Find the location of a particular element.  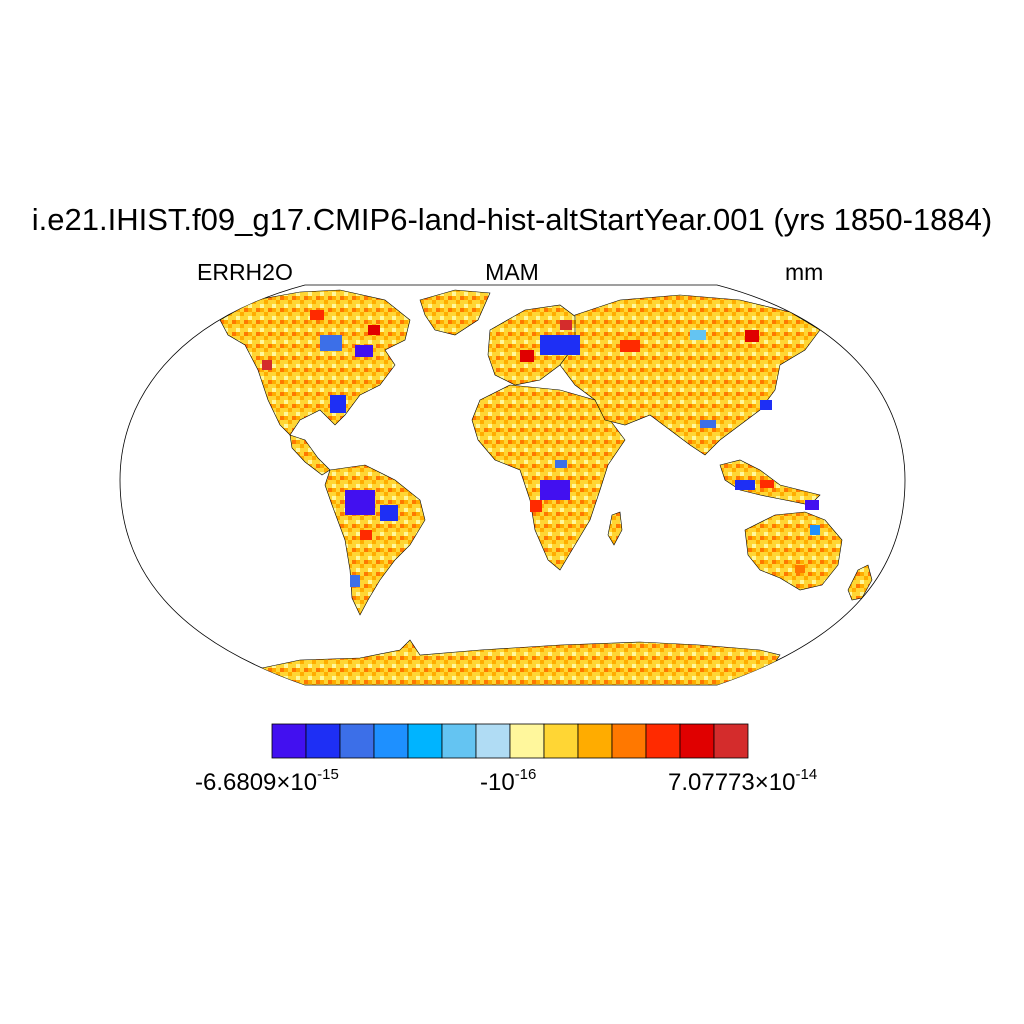

units-label: mm is located at coordinates (804, 272).